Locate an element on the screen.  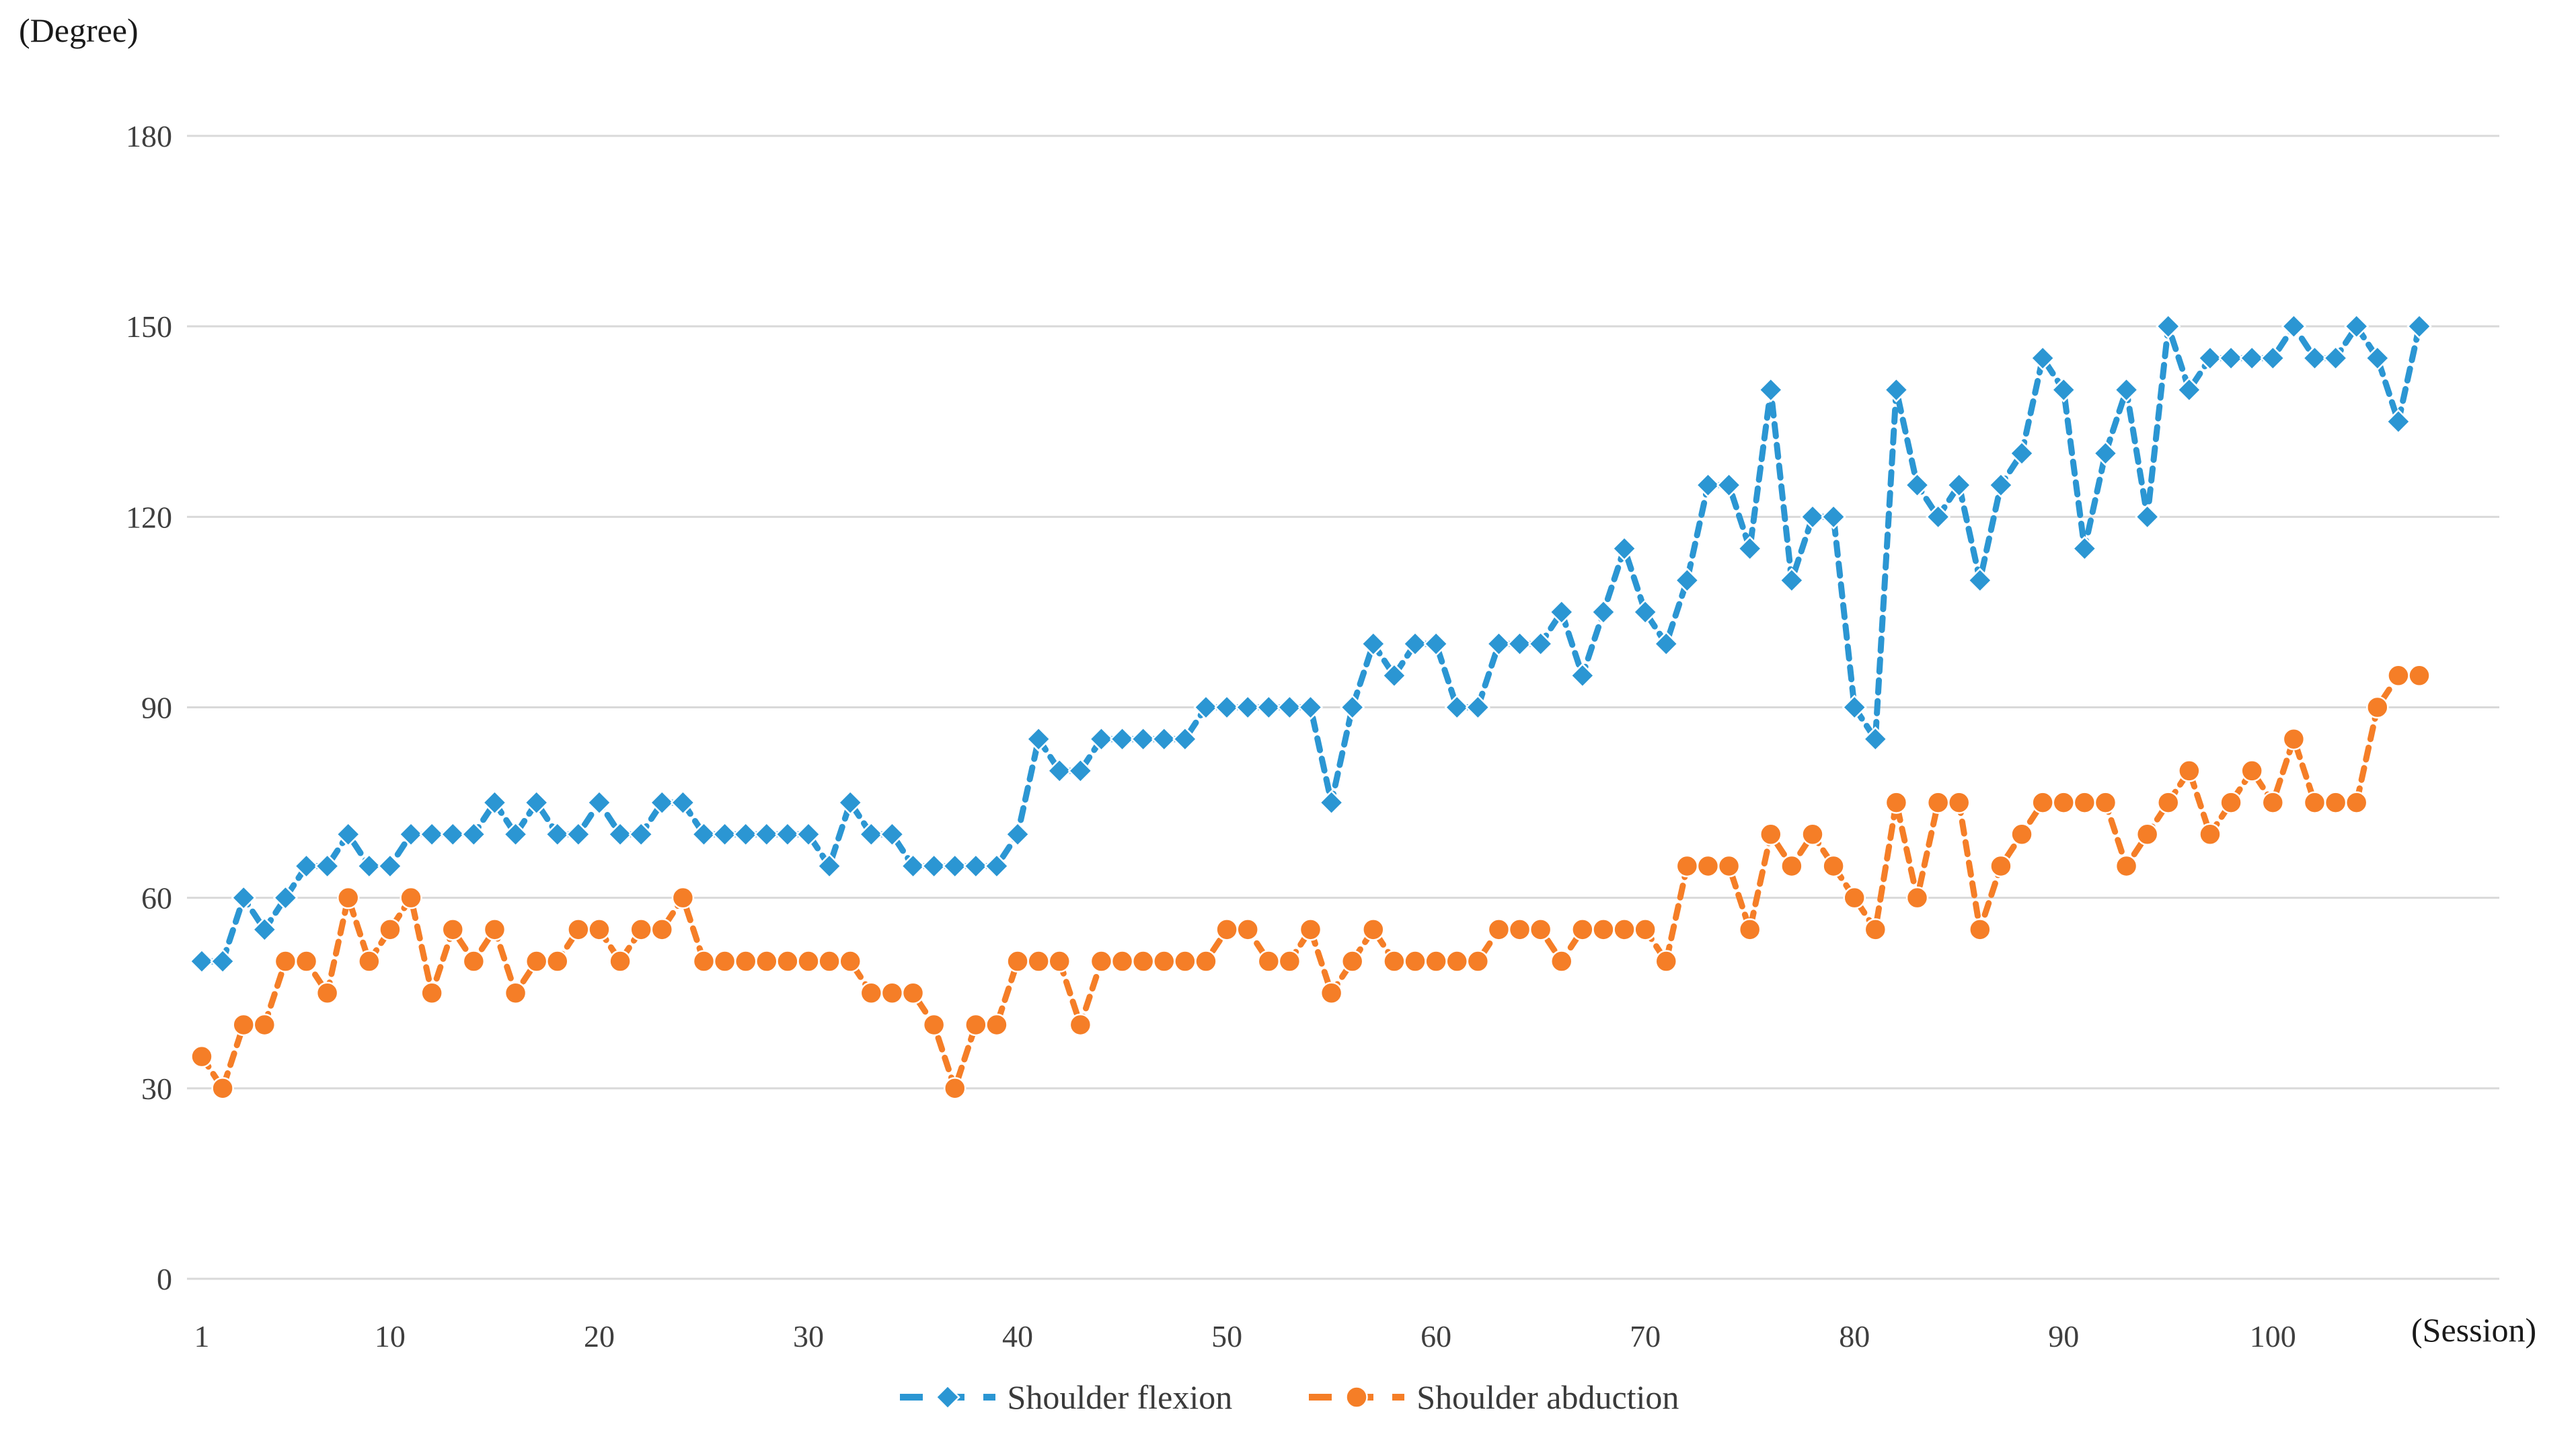
x-tick-label-100: 100 is located at coordinates (2273, 1336).